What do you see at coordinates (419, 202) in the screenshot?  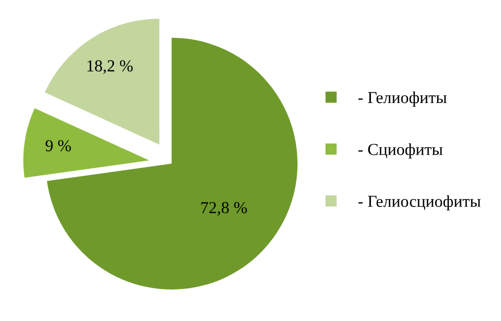 I see `legend-label: - Гелиосциофиты` at bounding box center [419, 202].